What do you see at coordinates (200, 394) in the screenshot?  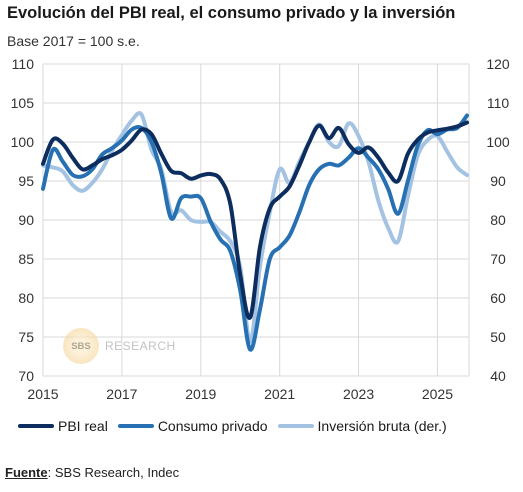 I see `x-tick-label: 2019` at bounding box center [200, 394].